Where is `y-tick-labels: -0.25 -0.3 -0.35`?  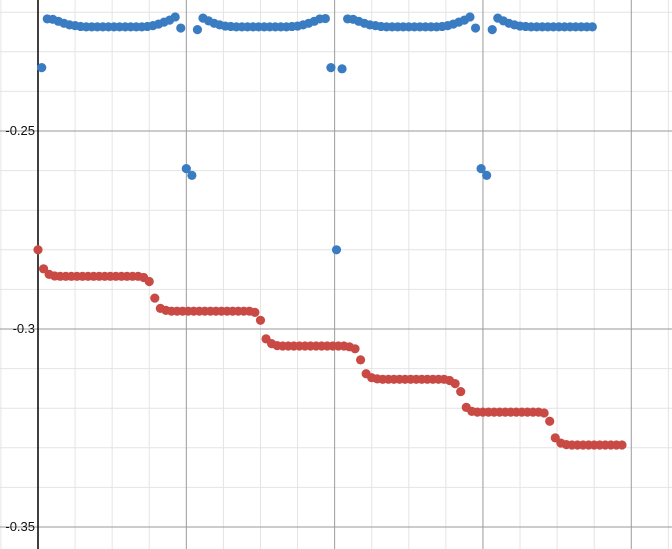
y-tick-labels: -0.25 -0.3 -0.35 is located at coordinates (20, 328).